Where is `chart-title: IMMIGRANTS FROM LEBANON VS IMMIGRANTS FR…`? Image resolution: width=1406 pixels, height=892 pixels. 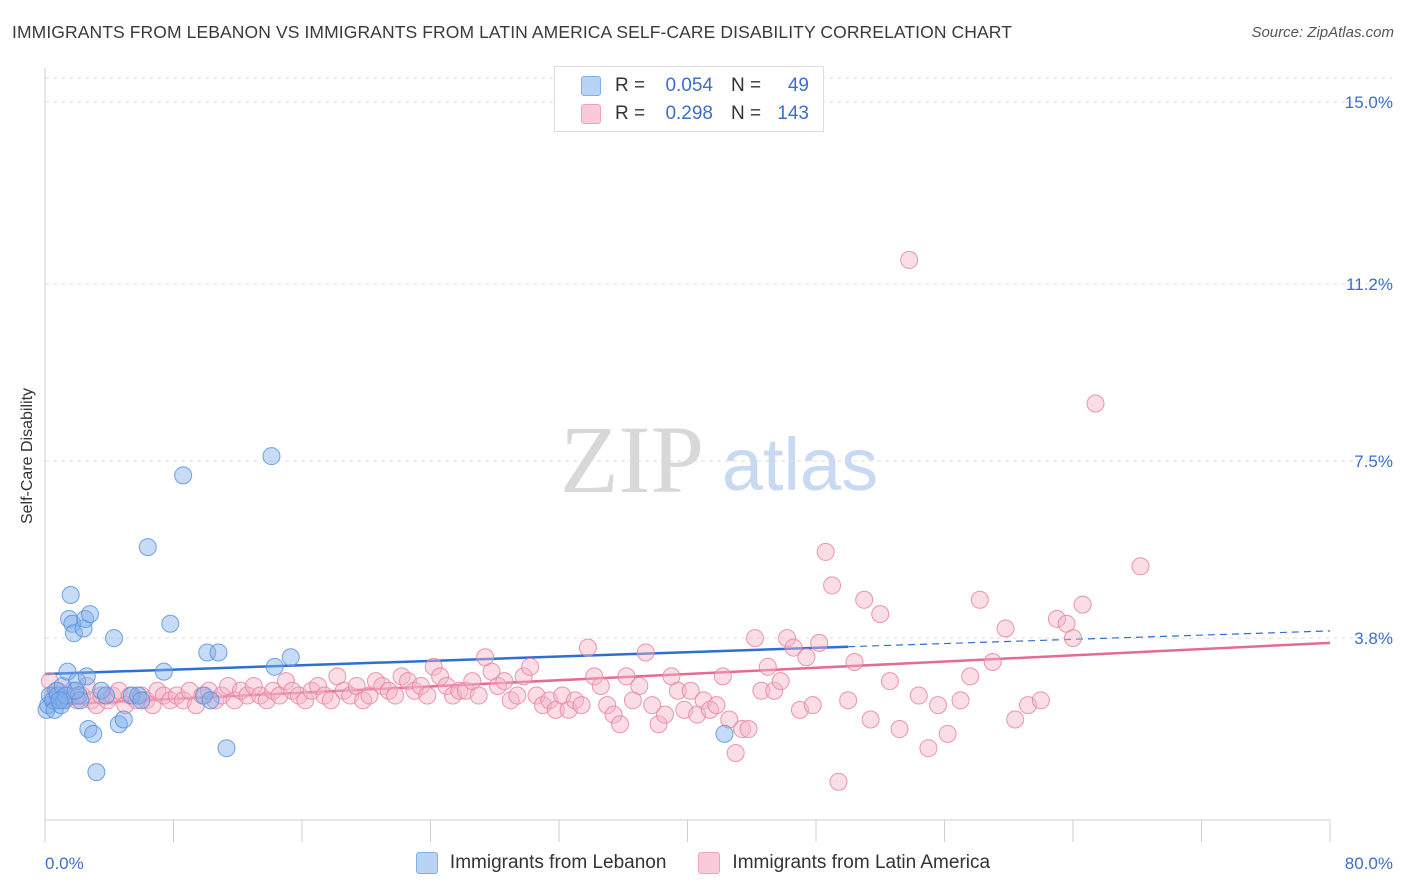 chart-title: IMMIGRANTS FROM LEBANON VS IMMIGRANTS FR… is located at coordinates (512, 32).